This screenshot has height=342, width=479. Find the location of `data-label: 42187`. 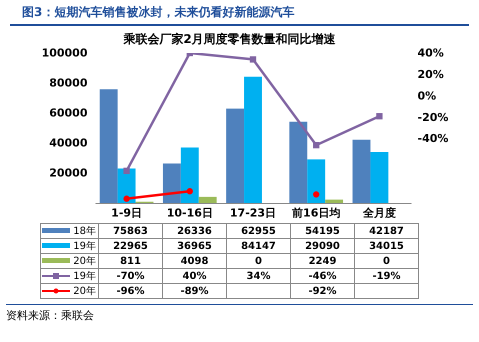

data-label: 42187 is located at coordinates (386, 231).